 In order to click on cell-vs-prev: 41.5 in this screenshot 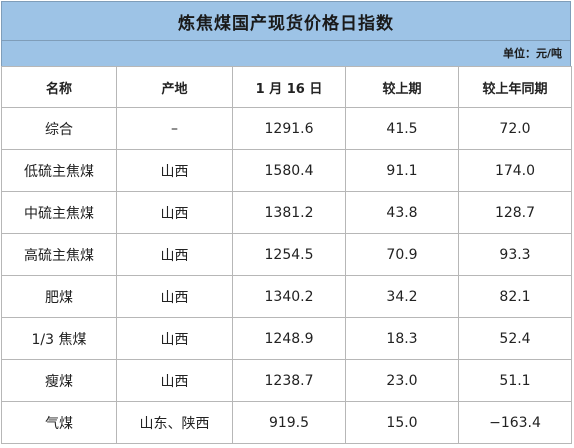, I will do `click(402, 128)`.